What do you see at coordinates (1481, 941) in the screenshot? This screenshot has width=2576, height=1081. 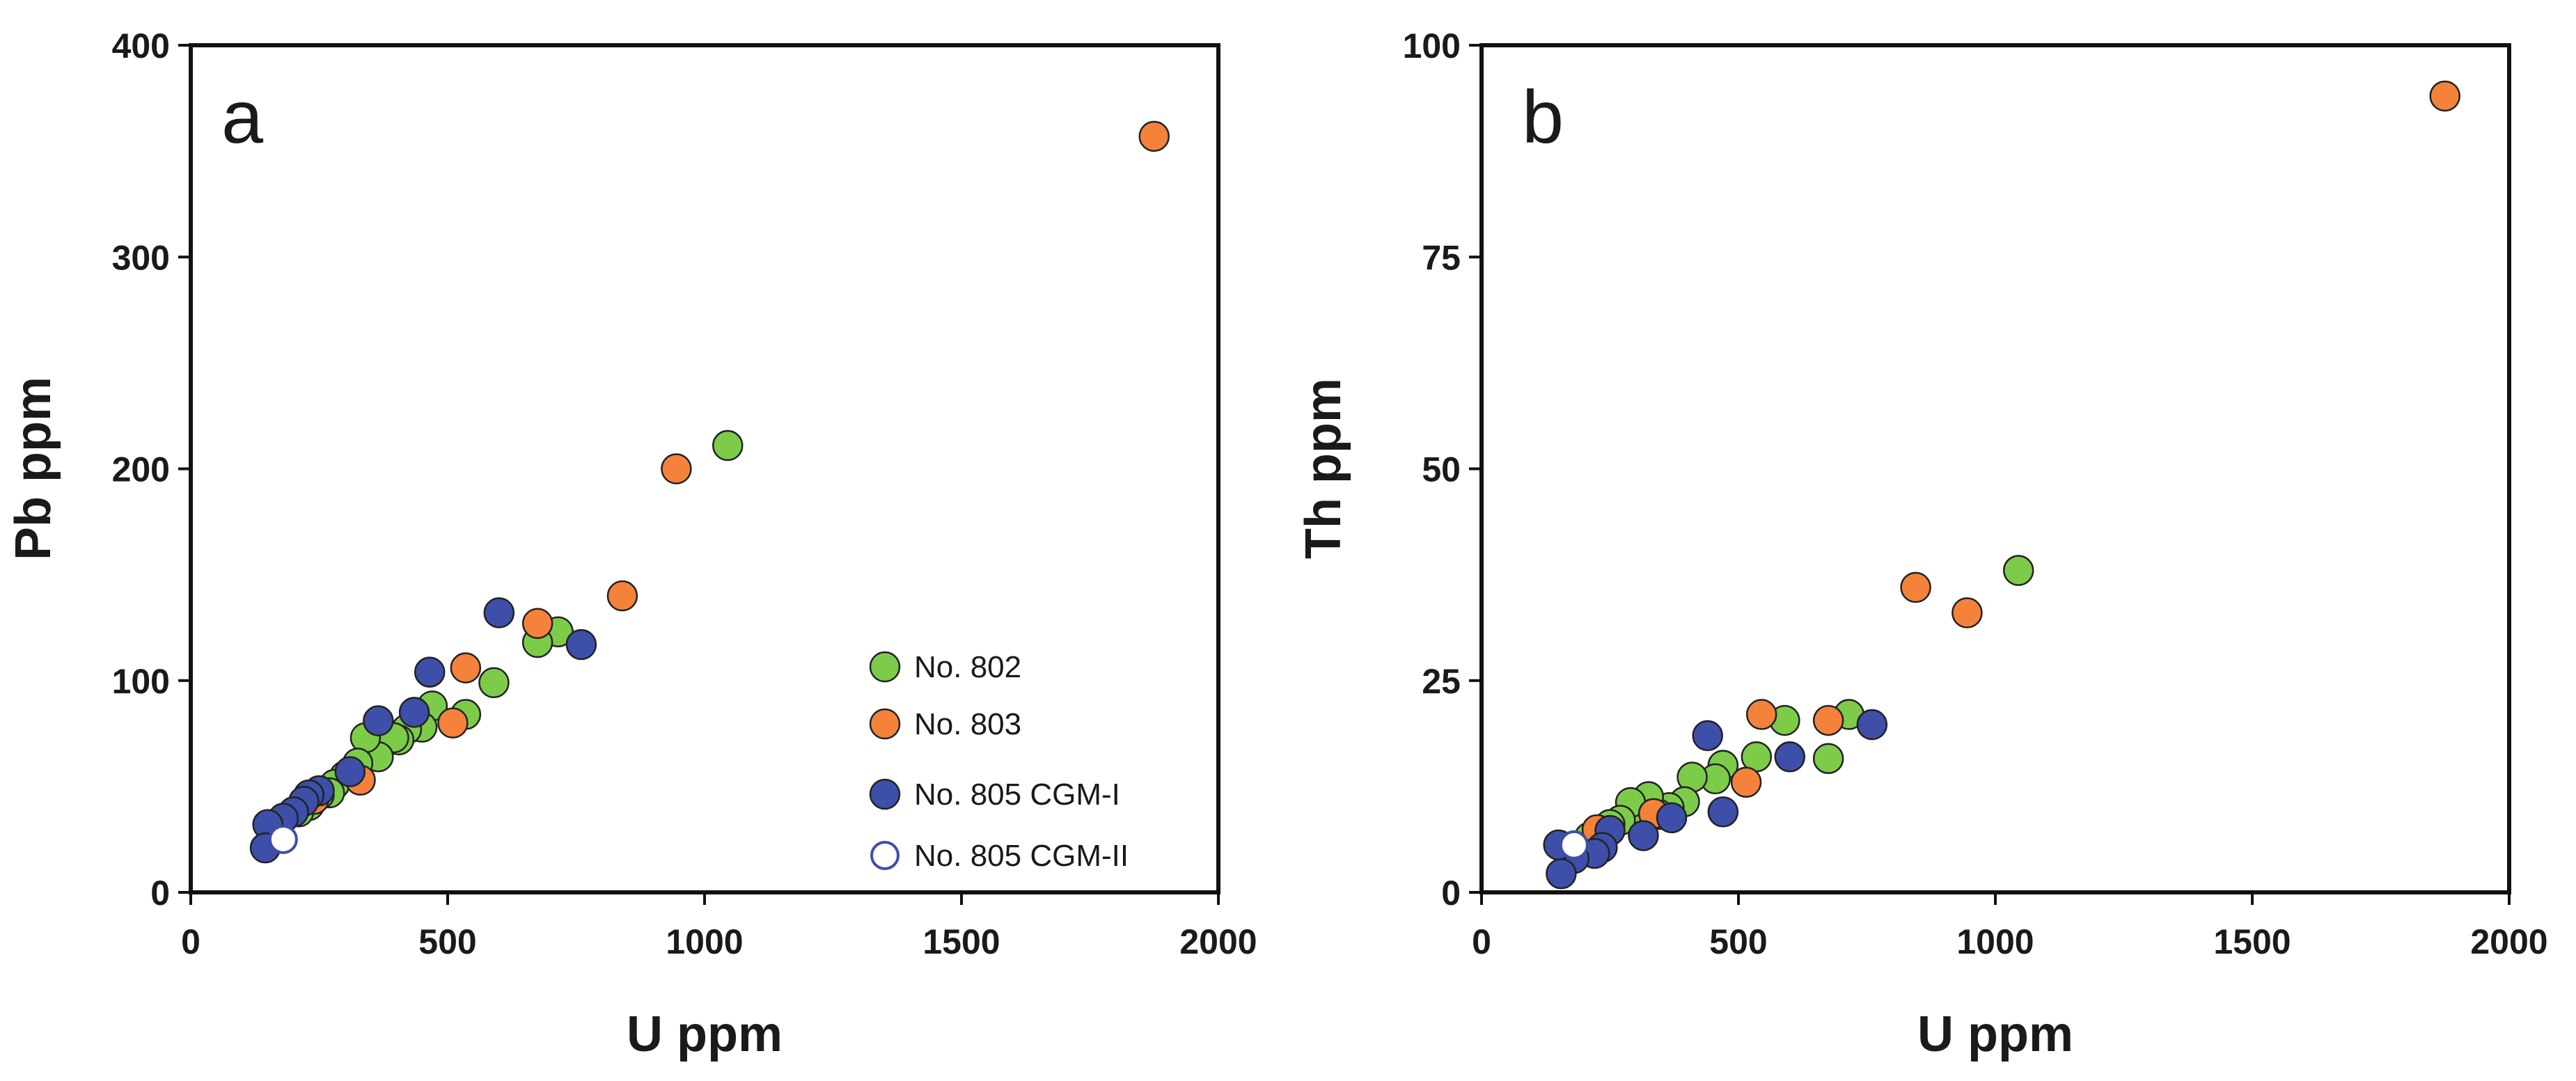 I see `panel-b-x-tick-label: 0` at bounding box center [1481, 941].